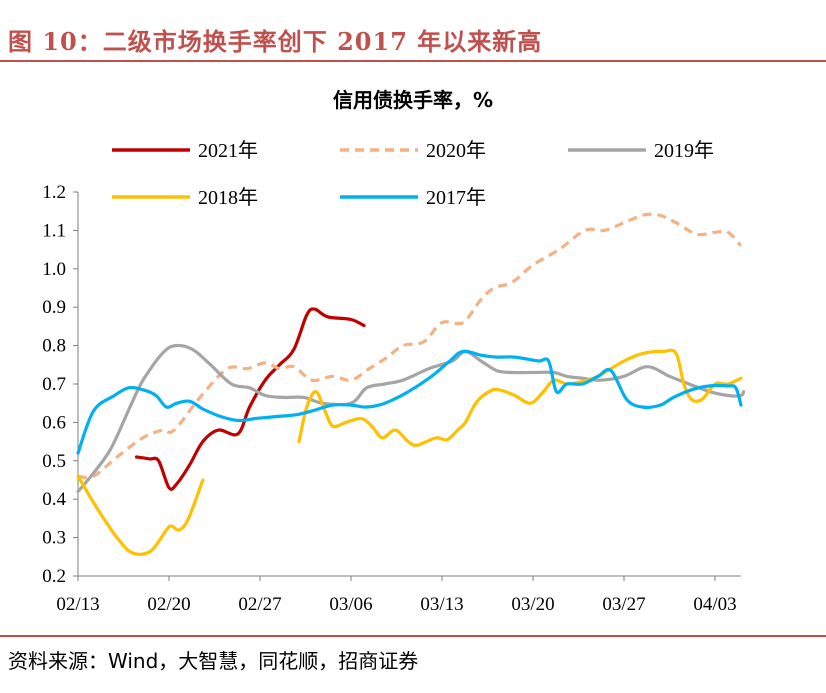 Image resolution: width=826 pixels, height=693 pixels. I want to click on legend-label-3: 2018年, so click(228, 197).